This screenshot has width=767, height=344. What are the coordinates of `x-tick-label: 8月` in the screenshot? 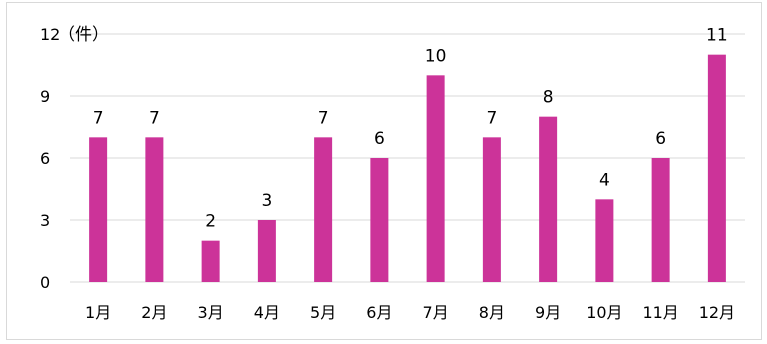 It's located at (492, 312).